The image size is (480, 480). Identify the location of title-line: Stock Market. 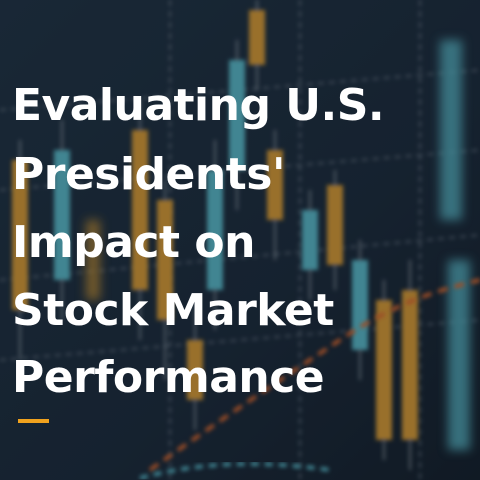
(173, 310).